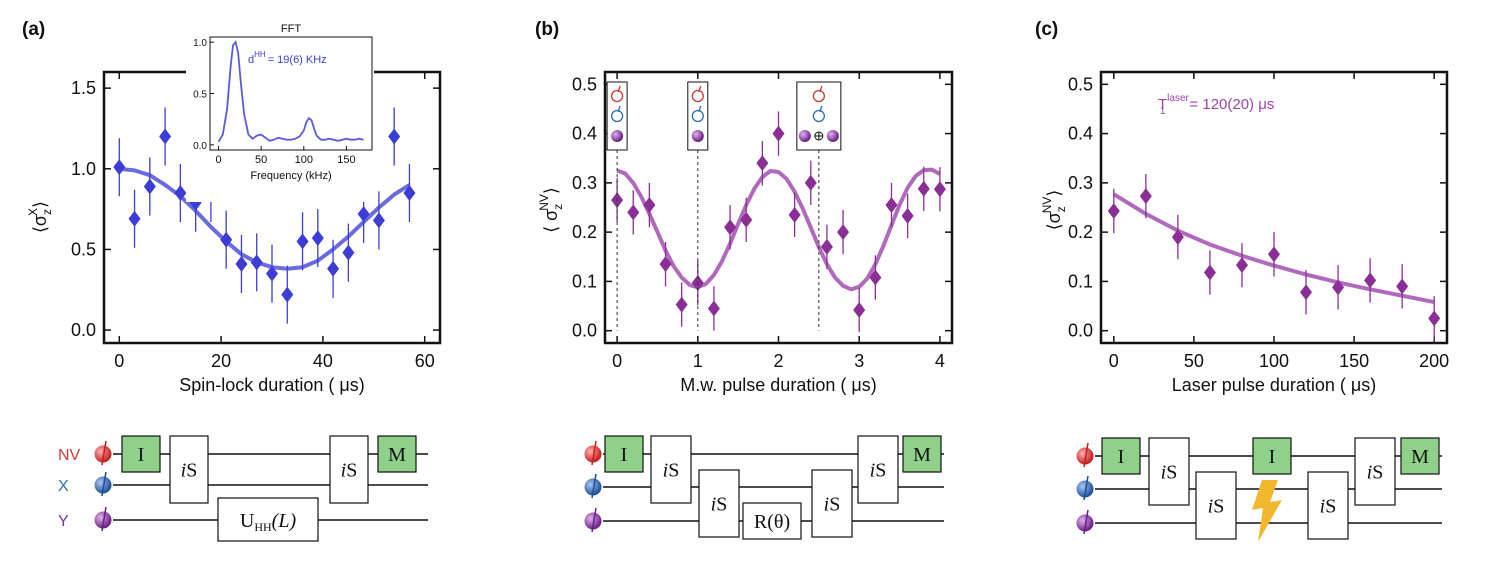 The height and width of the screenshot is (568, 1496). What do you see at coordinates (1054, 210) in the screenshot?
I see `ylabel-c: ⟨σzNV⟩` at bounding box center [1054, 210].